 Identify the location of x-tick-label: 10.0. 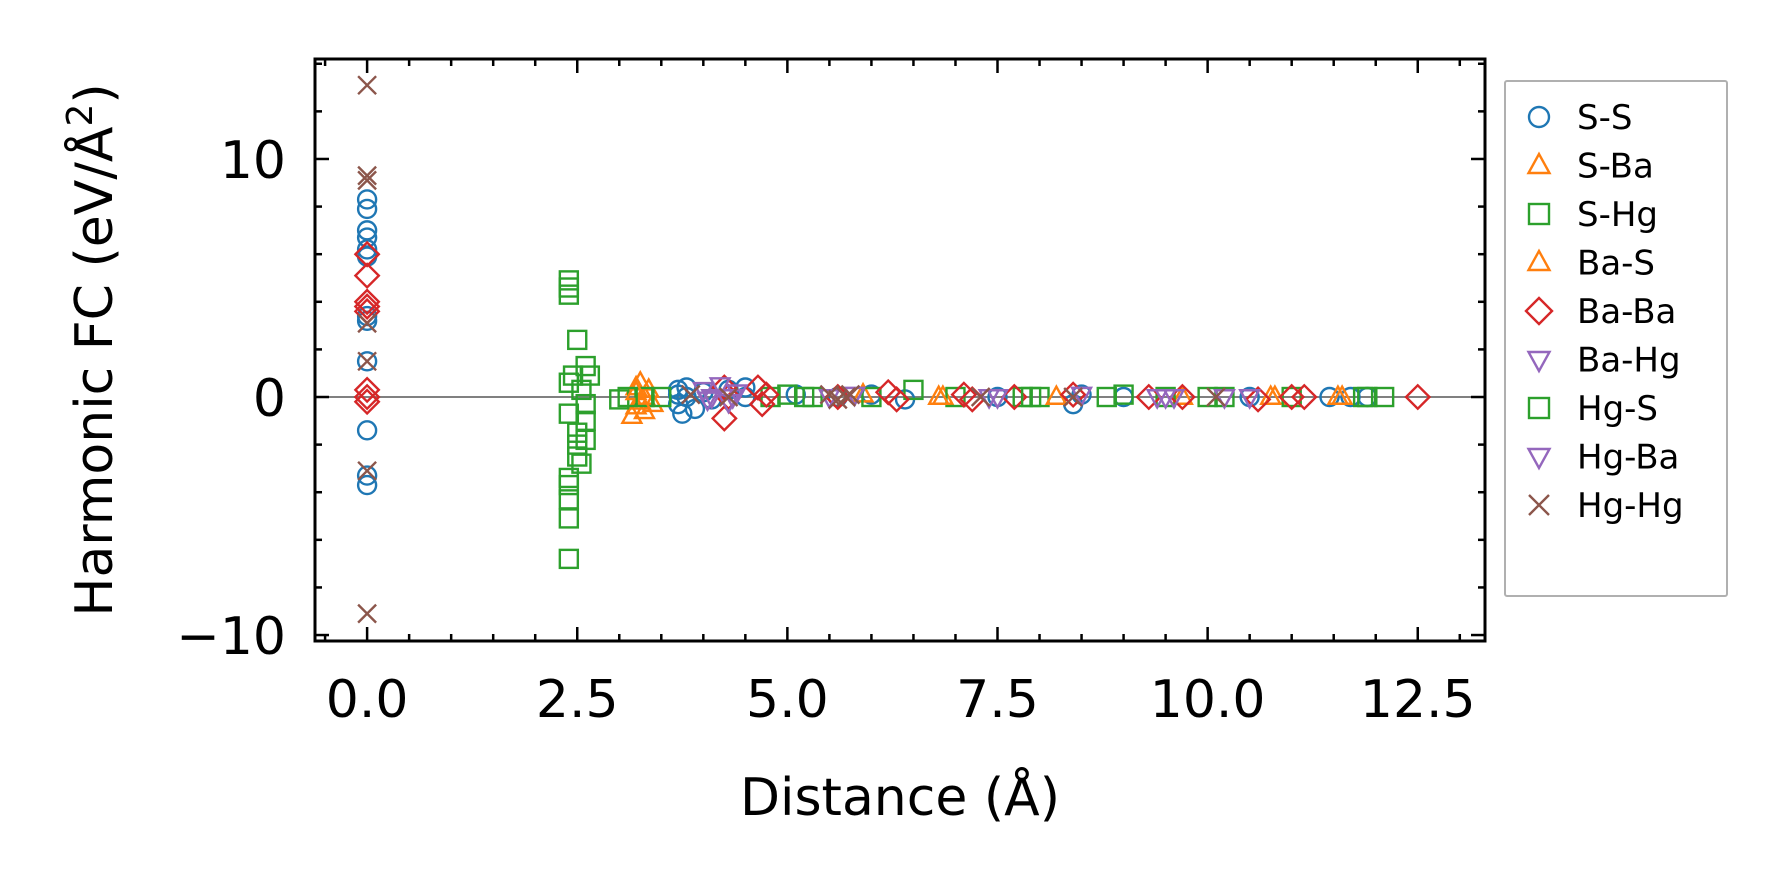
(1208, 700).